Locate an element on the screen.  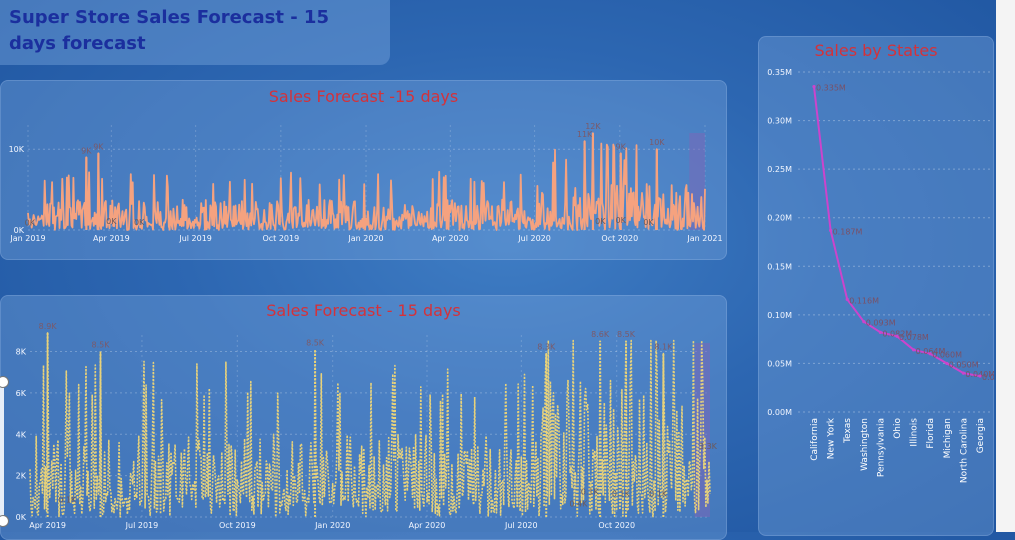
data-label: 0.050M is located at coordinates (964, 364).